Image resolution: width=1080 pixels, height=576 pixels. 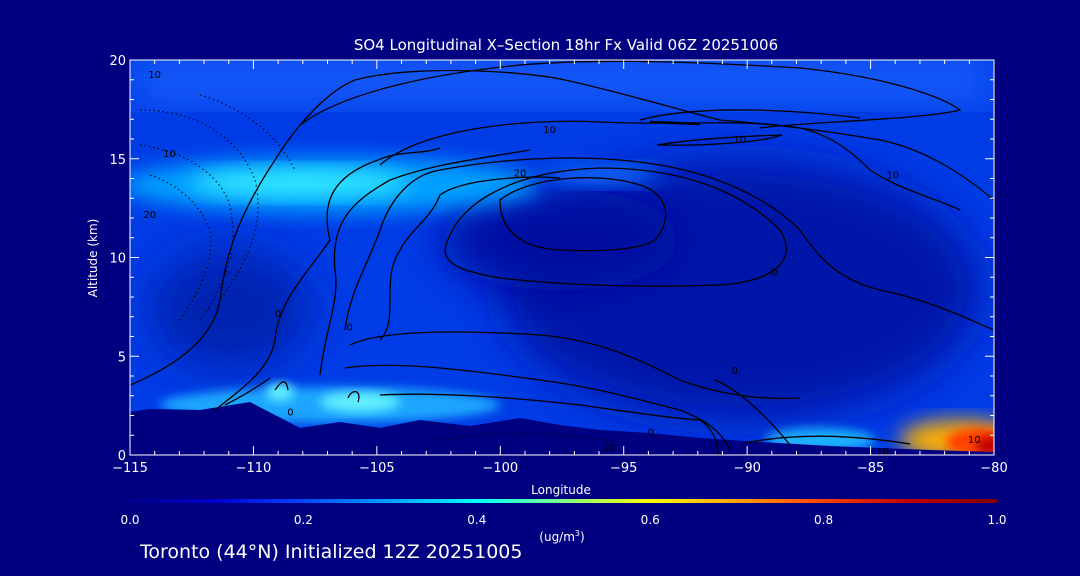 What do you see at coordinates (746, 468) in the screenshot?
I see `x-tick-label: −90` at bounding box center [746, 468].